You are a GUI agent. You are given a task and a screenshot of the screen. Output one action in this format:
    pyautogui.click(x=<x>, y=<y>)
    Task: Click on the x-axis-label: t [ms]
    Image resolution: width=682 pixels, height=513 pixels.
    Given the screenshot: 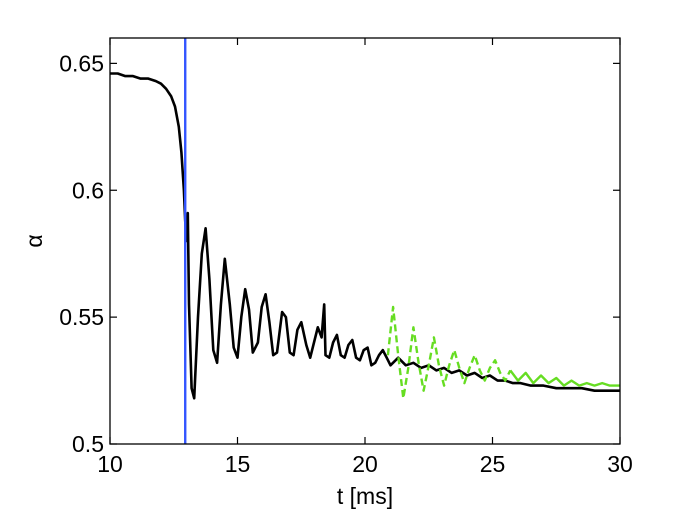 What is the action you would take?
    pyautogui.click(x=365, y=496)
    